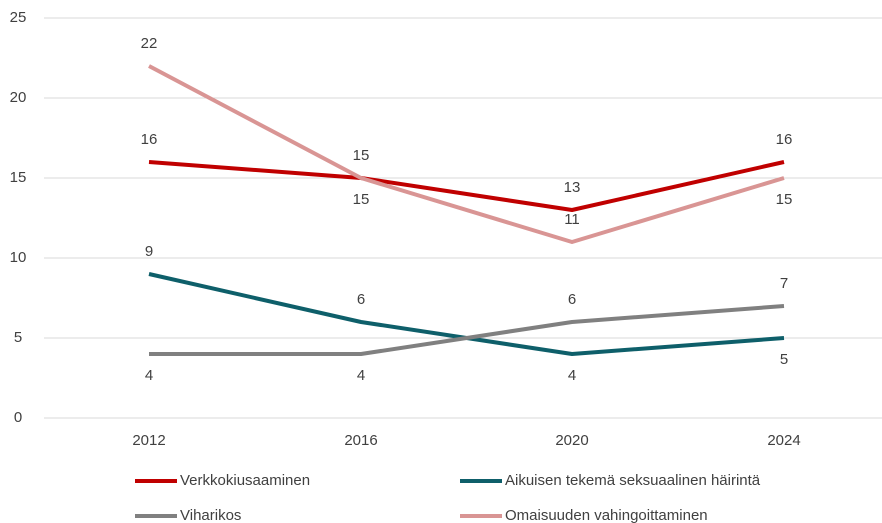 This screenshot has width=882, height=523. Describe the element at coordinates (571, 440) in the screenshot. I see `x-tick-label: 2020` at that location.